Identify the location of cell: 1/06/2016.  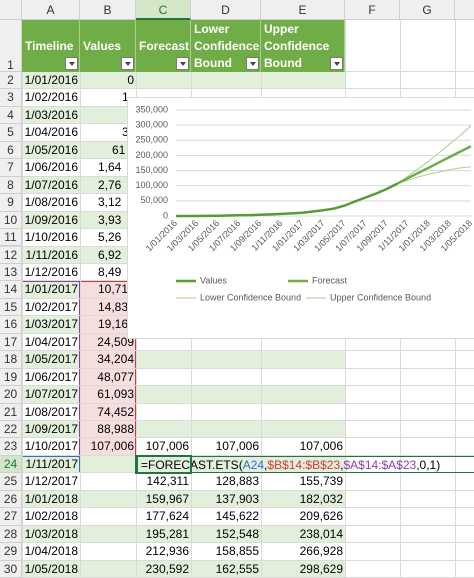
(51, 167).